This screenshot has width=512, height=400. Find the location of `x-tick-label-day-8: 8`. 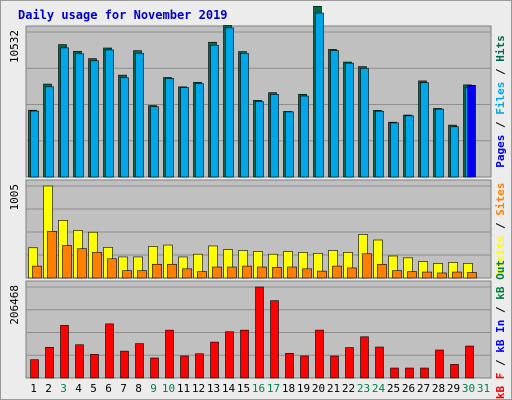

x-tick-label-day-8: 8 is located at coordinates (138, 388).